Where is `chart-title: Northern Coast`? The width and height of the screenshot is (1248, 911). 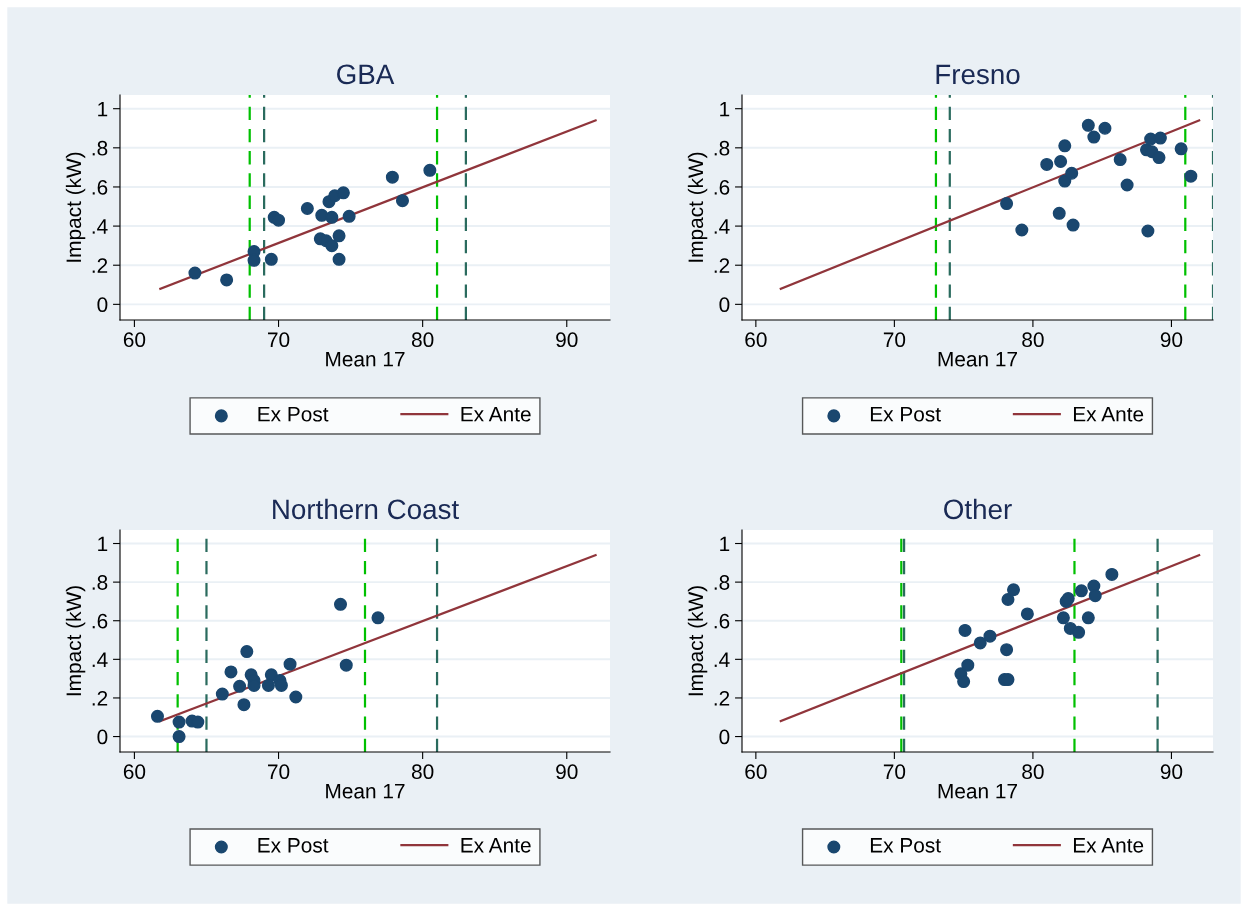 chart-title: Northern Coast is located at coordinates (366, 509).